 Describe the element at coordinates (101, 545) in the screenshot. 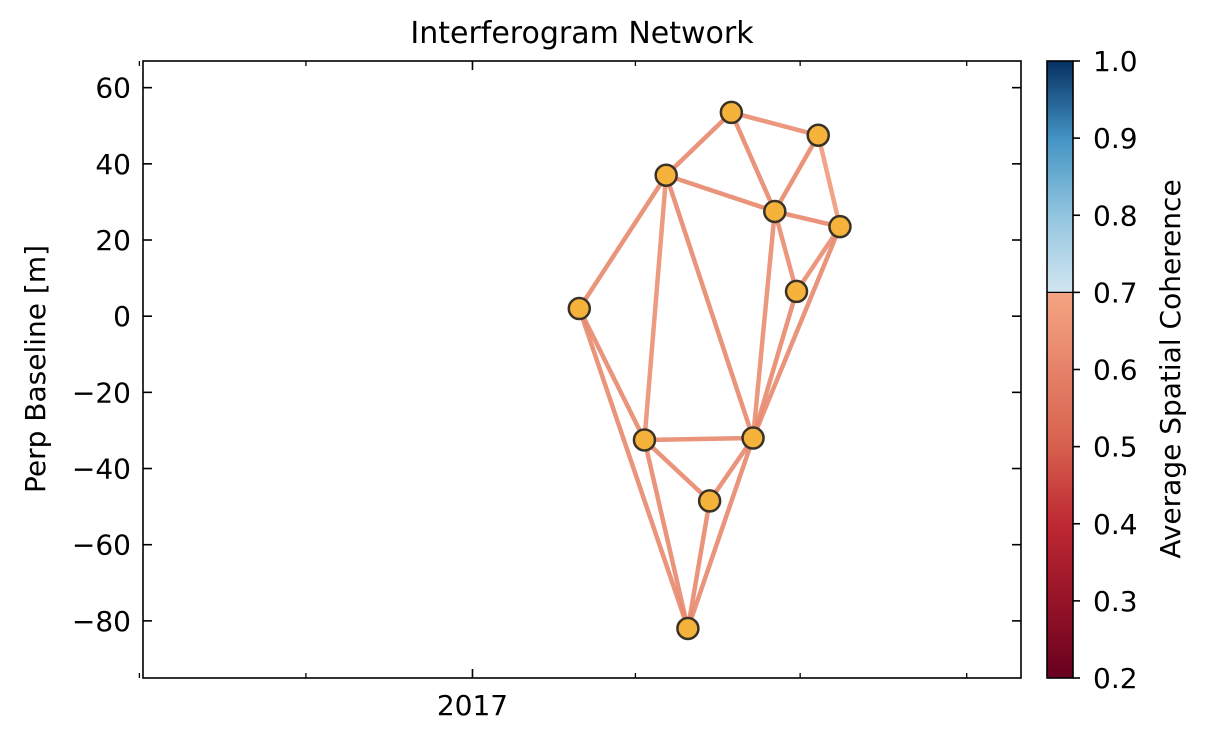

I see `y-tick-label: −60` at that location.